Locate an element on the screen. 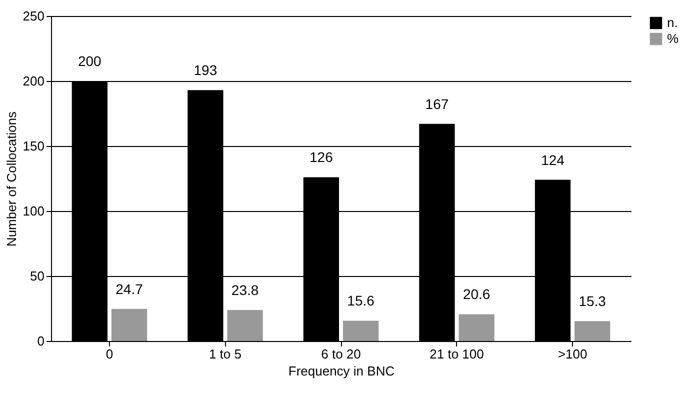 Image resolution: width=685 pixels, height=410 pixels. y-tick-label: 200 is located at coordinates (33, 81).